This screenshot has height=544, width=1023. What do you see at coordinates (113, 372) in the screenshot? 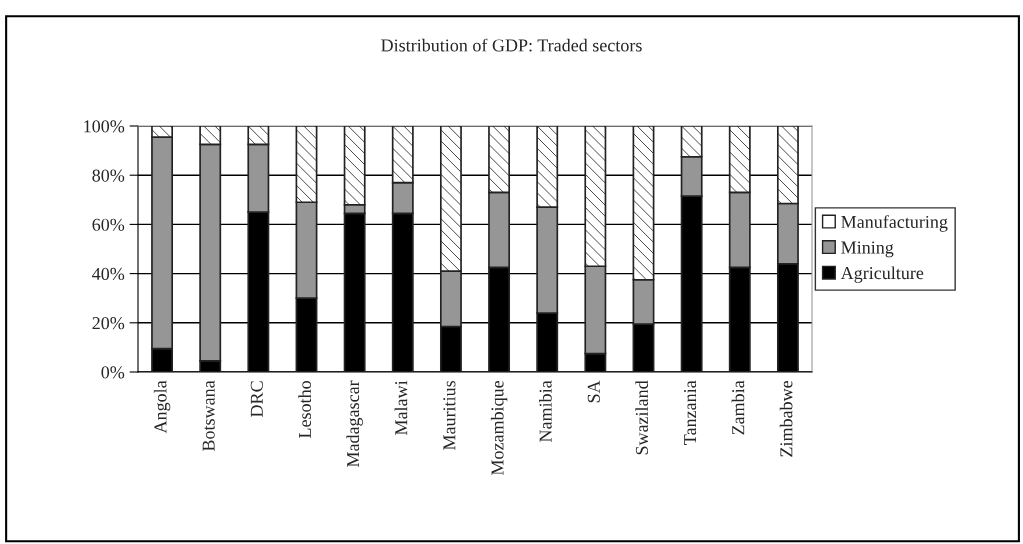
I see `y-tick-label: 0%` at bounding box center [113, 372].